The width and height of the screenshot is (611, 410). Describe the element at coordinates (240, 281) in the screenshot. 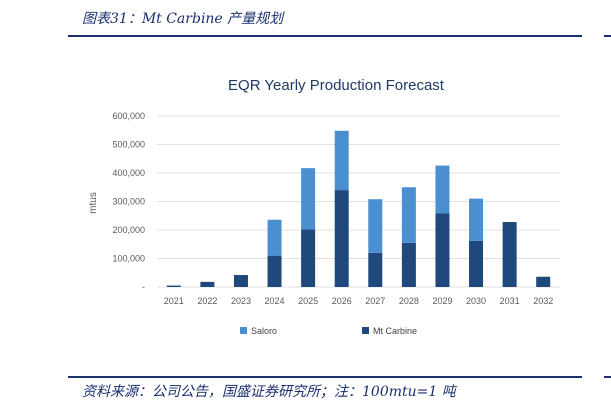

I see `bar-mt-carbine-2023` at that location.